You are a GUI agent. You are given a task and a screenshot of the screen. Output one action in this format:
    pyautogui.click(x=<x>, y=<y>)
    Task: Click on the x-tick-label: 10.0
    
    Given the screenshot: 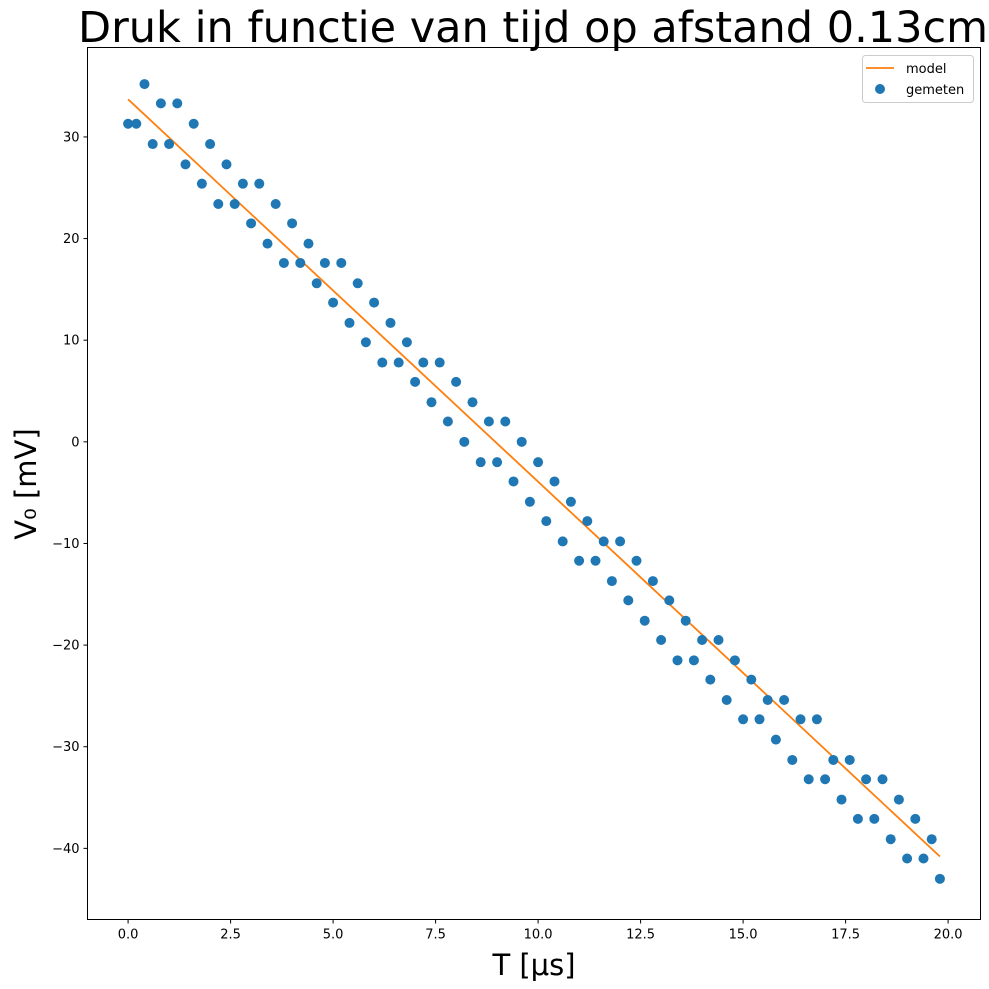 What is the action you would take?
    pyautogui.click(x=538, y=935)
    